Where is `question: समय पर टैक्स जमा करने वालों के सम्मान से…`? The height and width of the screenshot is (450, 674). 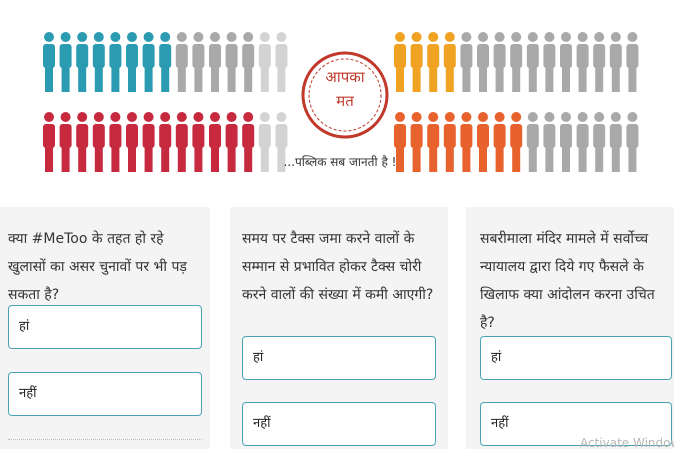 question: समय पर टैक्स जमा करने वालों के सम्मान से… is located at coordinates (338, 267).